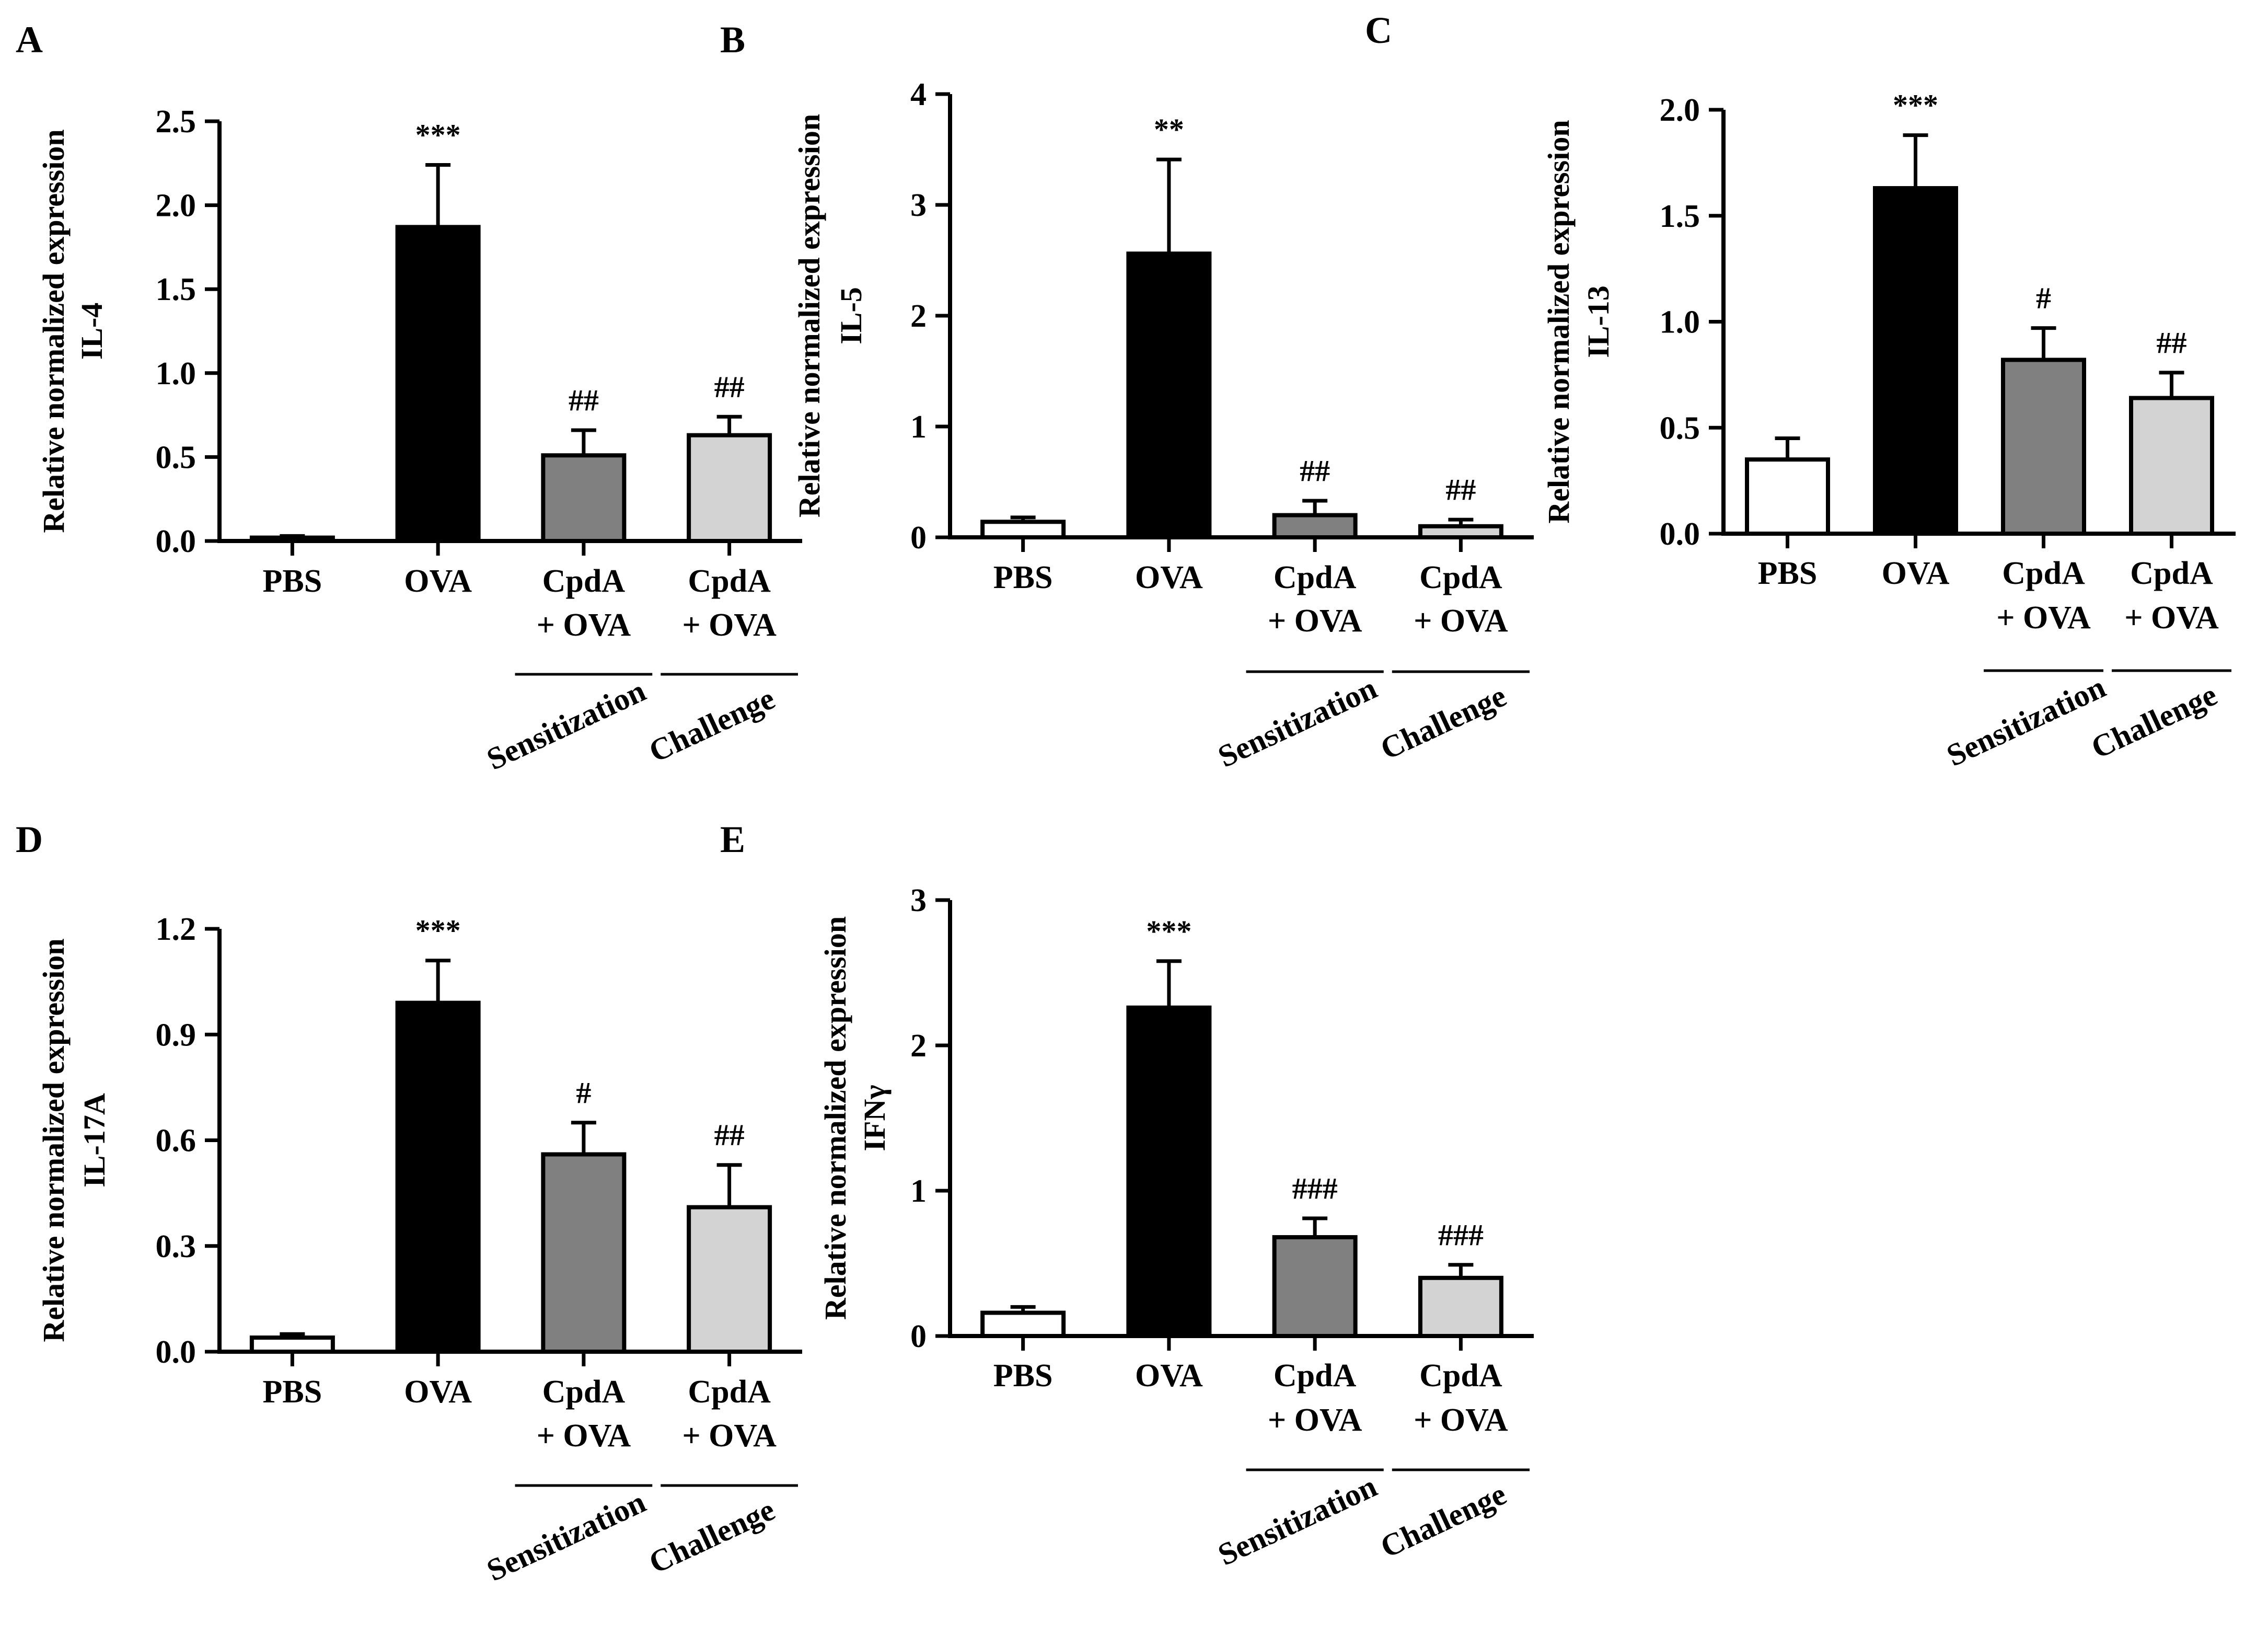  I want to click on y-tick-label: 4, so click(918, 94).